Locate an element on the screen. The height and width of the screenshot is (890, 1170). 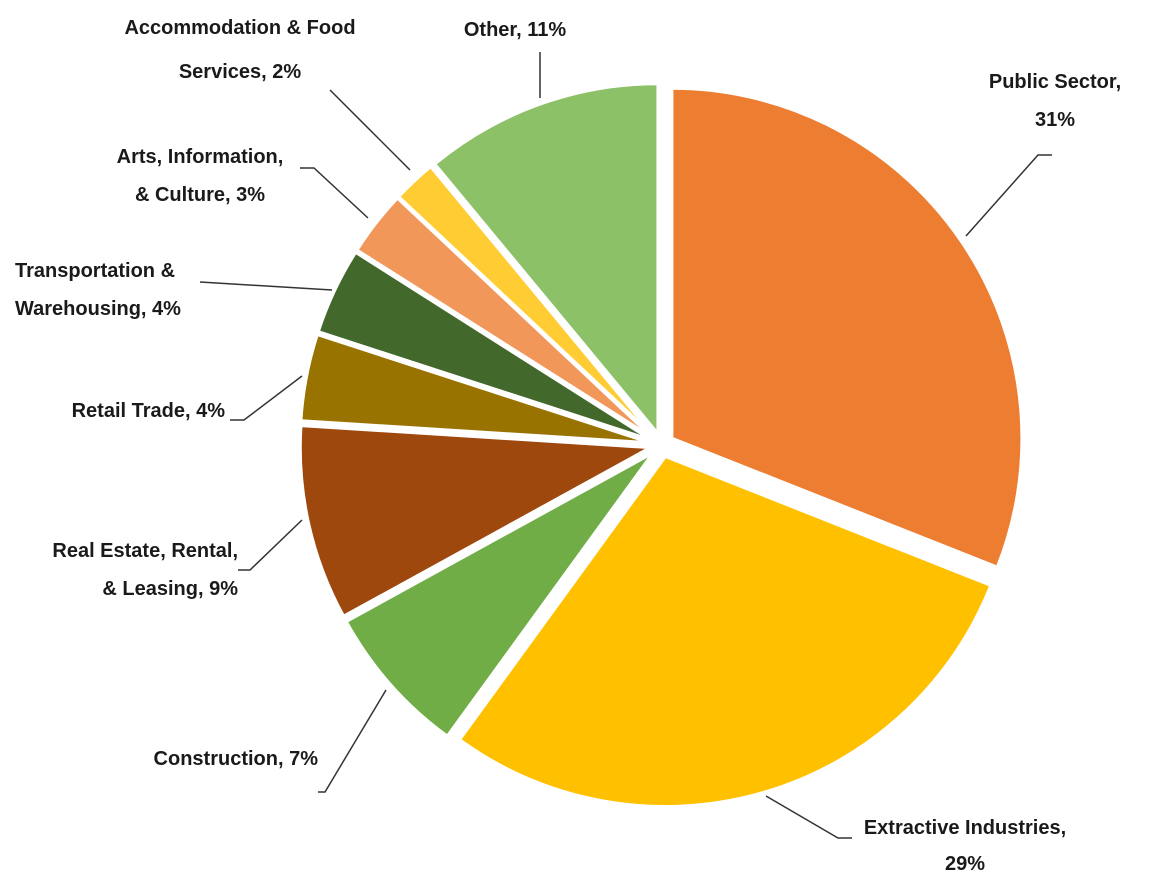
data-label-0-line-1: 31% is located at coordinates (1055, 120).